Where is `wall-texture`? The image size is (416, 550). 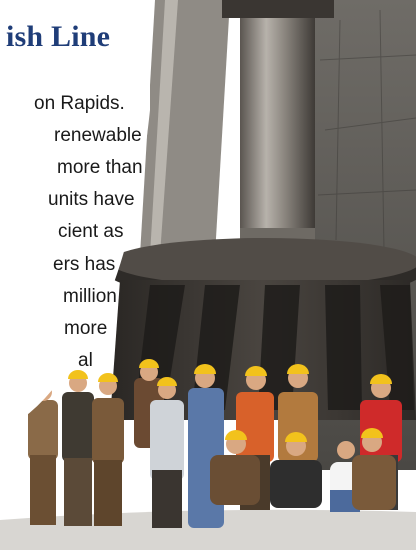
wall-texture is located at coordinates (366, 130).